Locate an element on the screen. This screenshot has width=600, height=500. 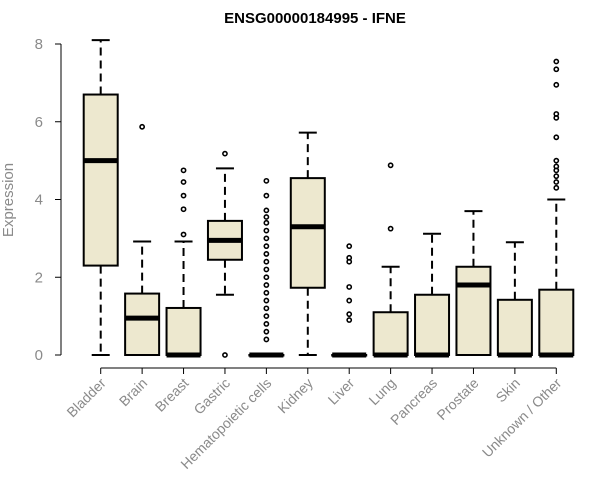
chart-title: ENSG00000184995 - IFNE is located at coordinates (315, 18).